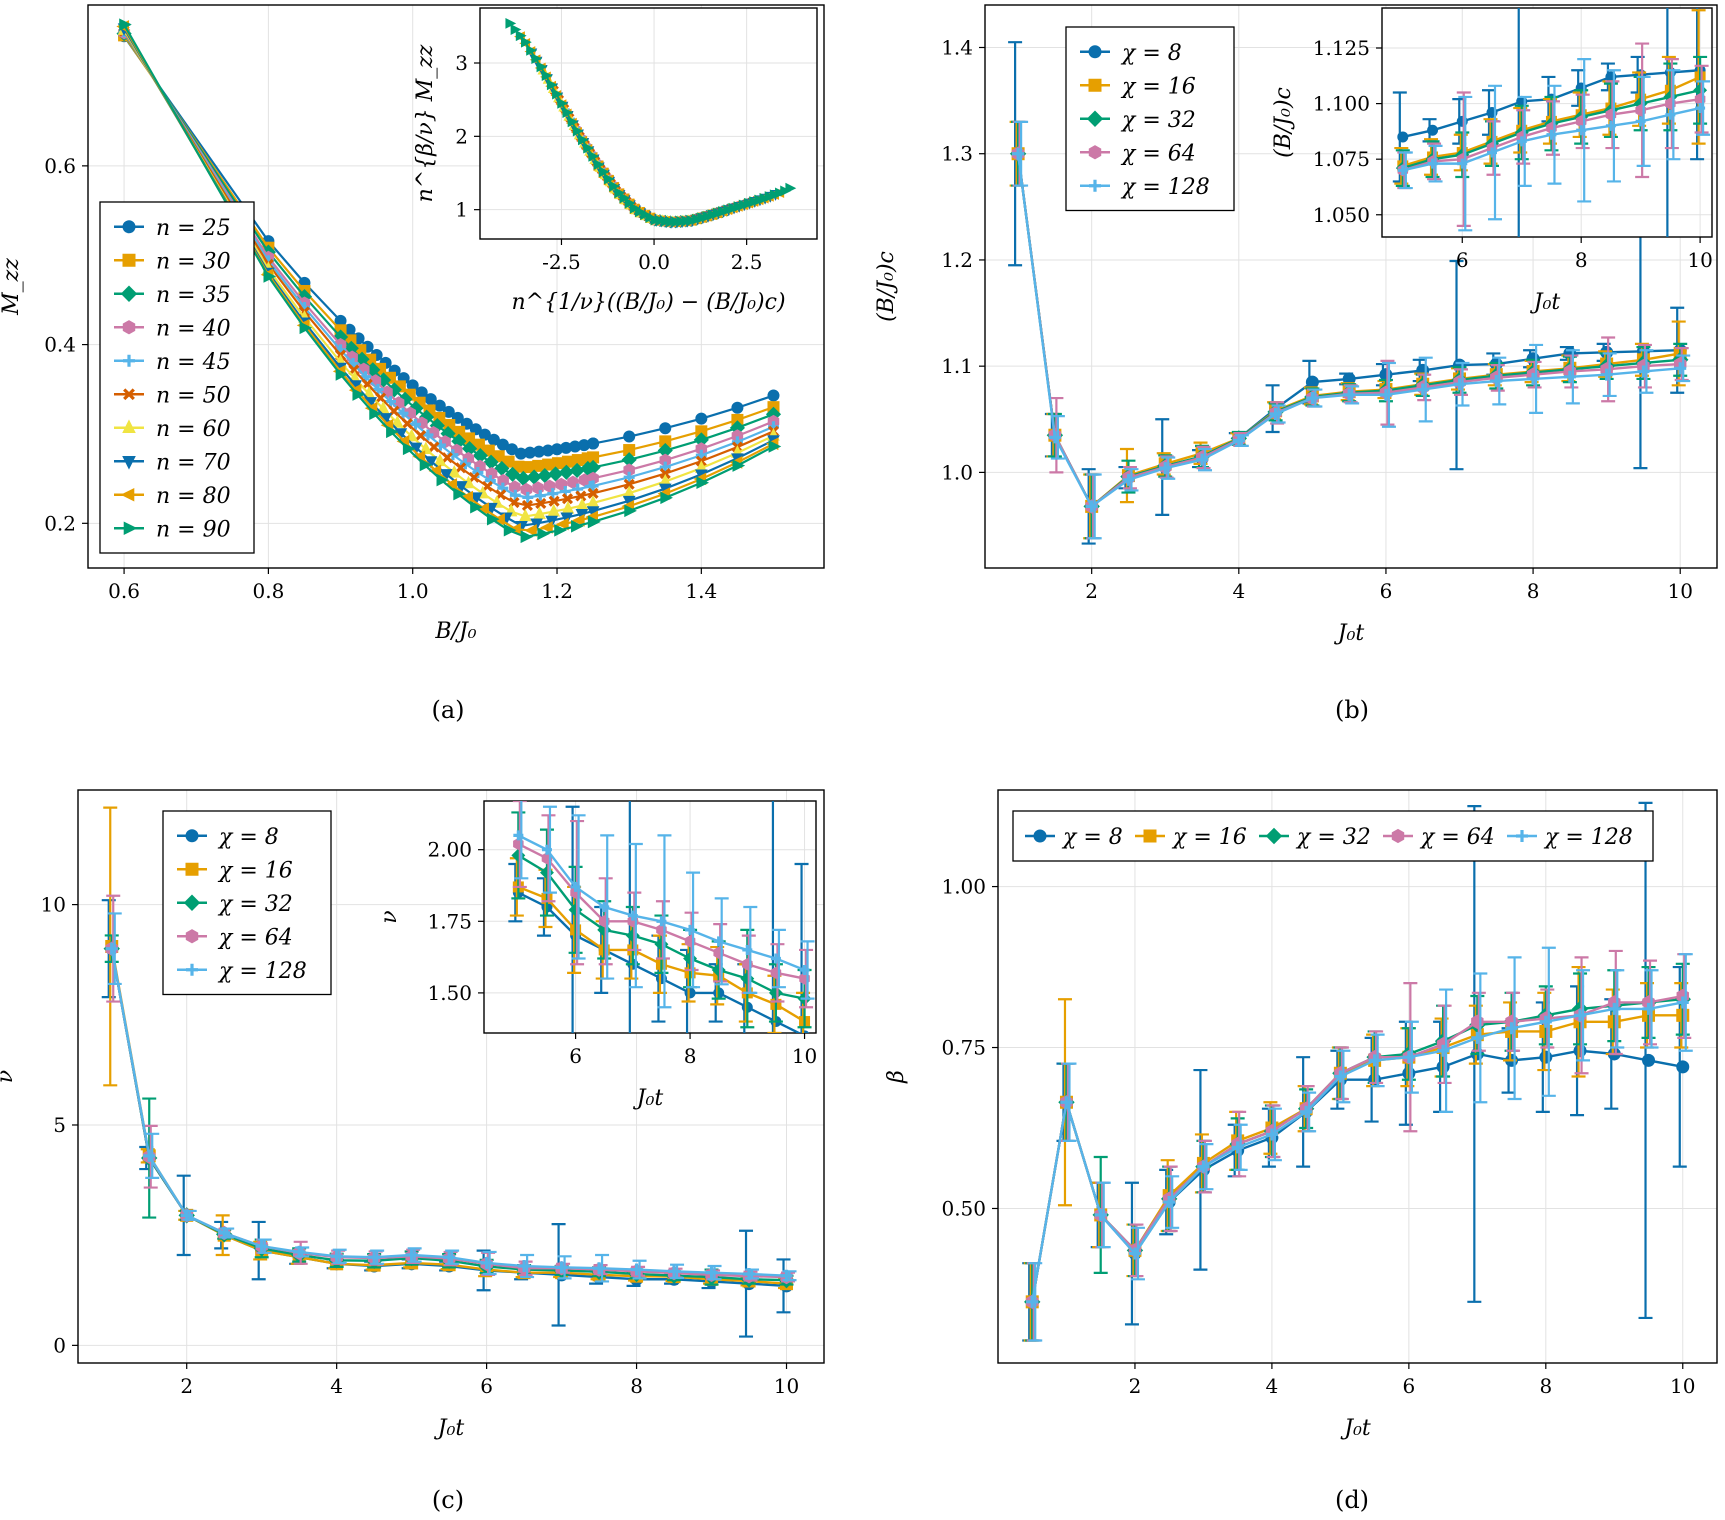 The height and width of the screenshot is (1520, 1725). Describe the element at coordinates (60, 345) in the screenshot. I see `y-tick-label: 0.4` at that location.